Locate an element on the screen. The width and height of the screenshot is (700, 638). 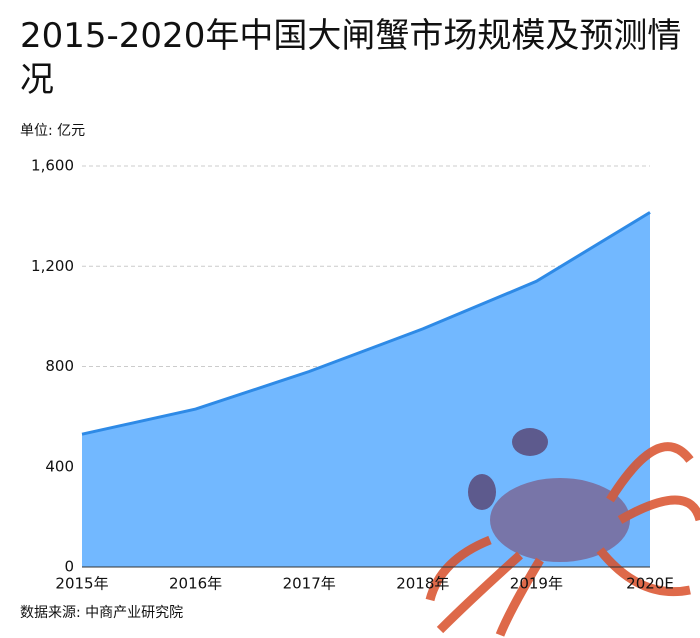
x-tick-label: 2019年 is located at coordinates (536, 584).